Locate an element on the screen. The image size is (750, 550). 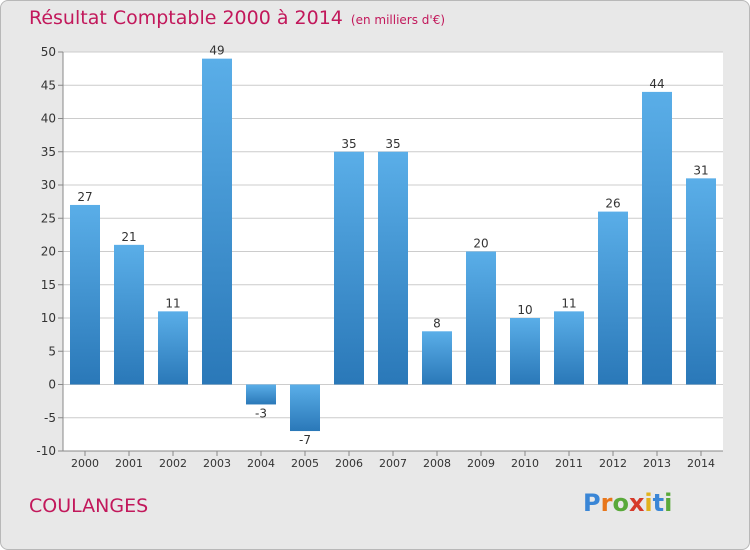
y-tick-label: 0 is located at coordinates (52, 385).